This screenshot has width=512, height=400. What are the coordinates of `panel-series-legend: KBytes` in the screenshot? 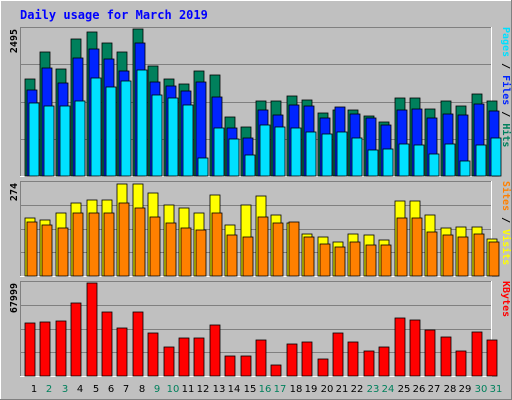 It's located at (505, 299).